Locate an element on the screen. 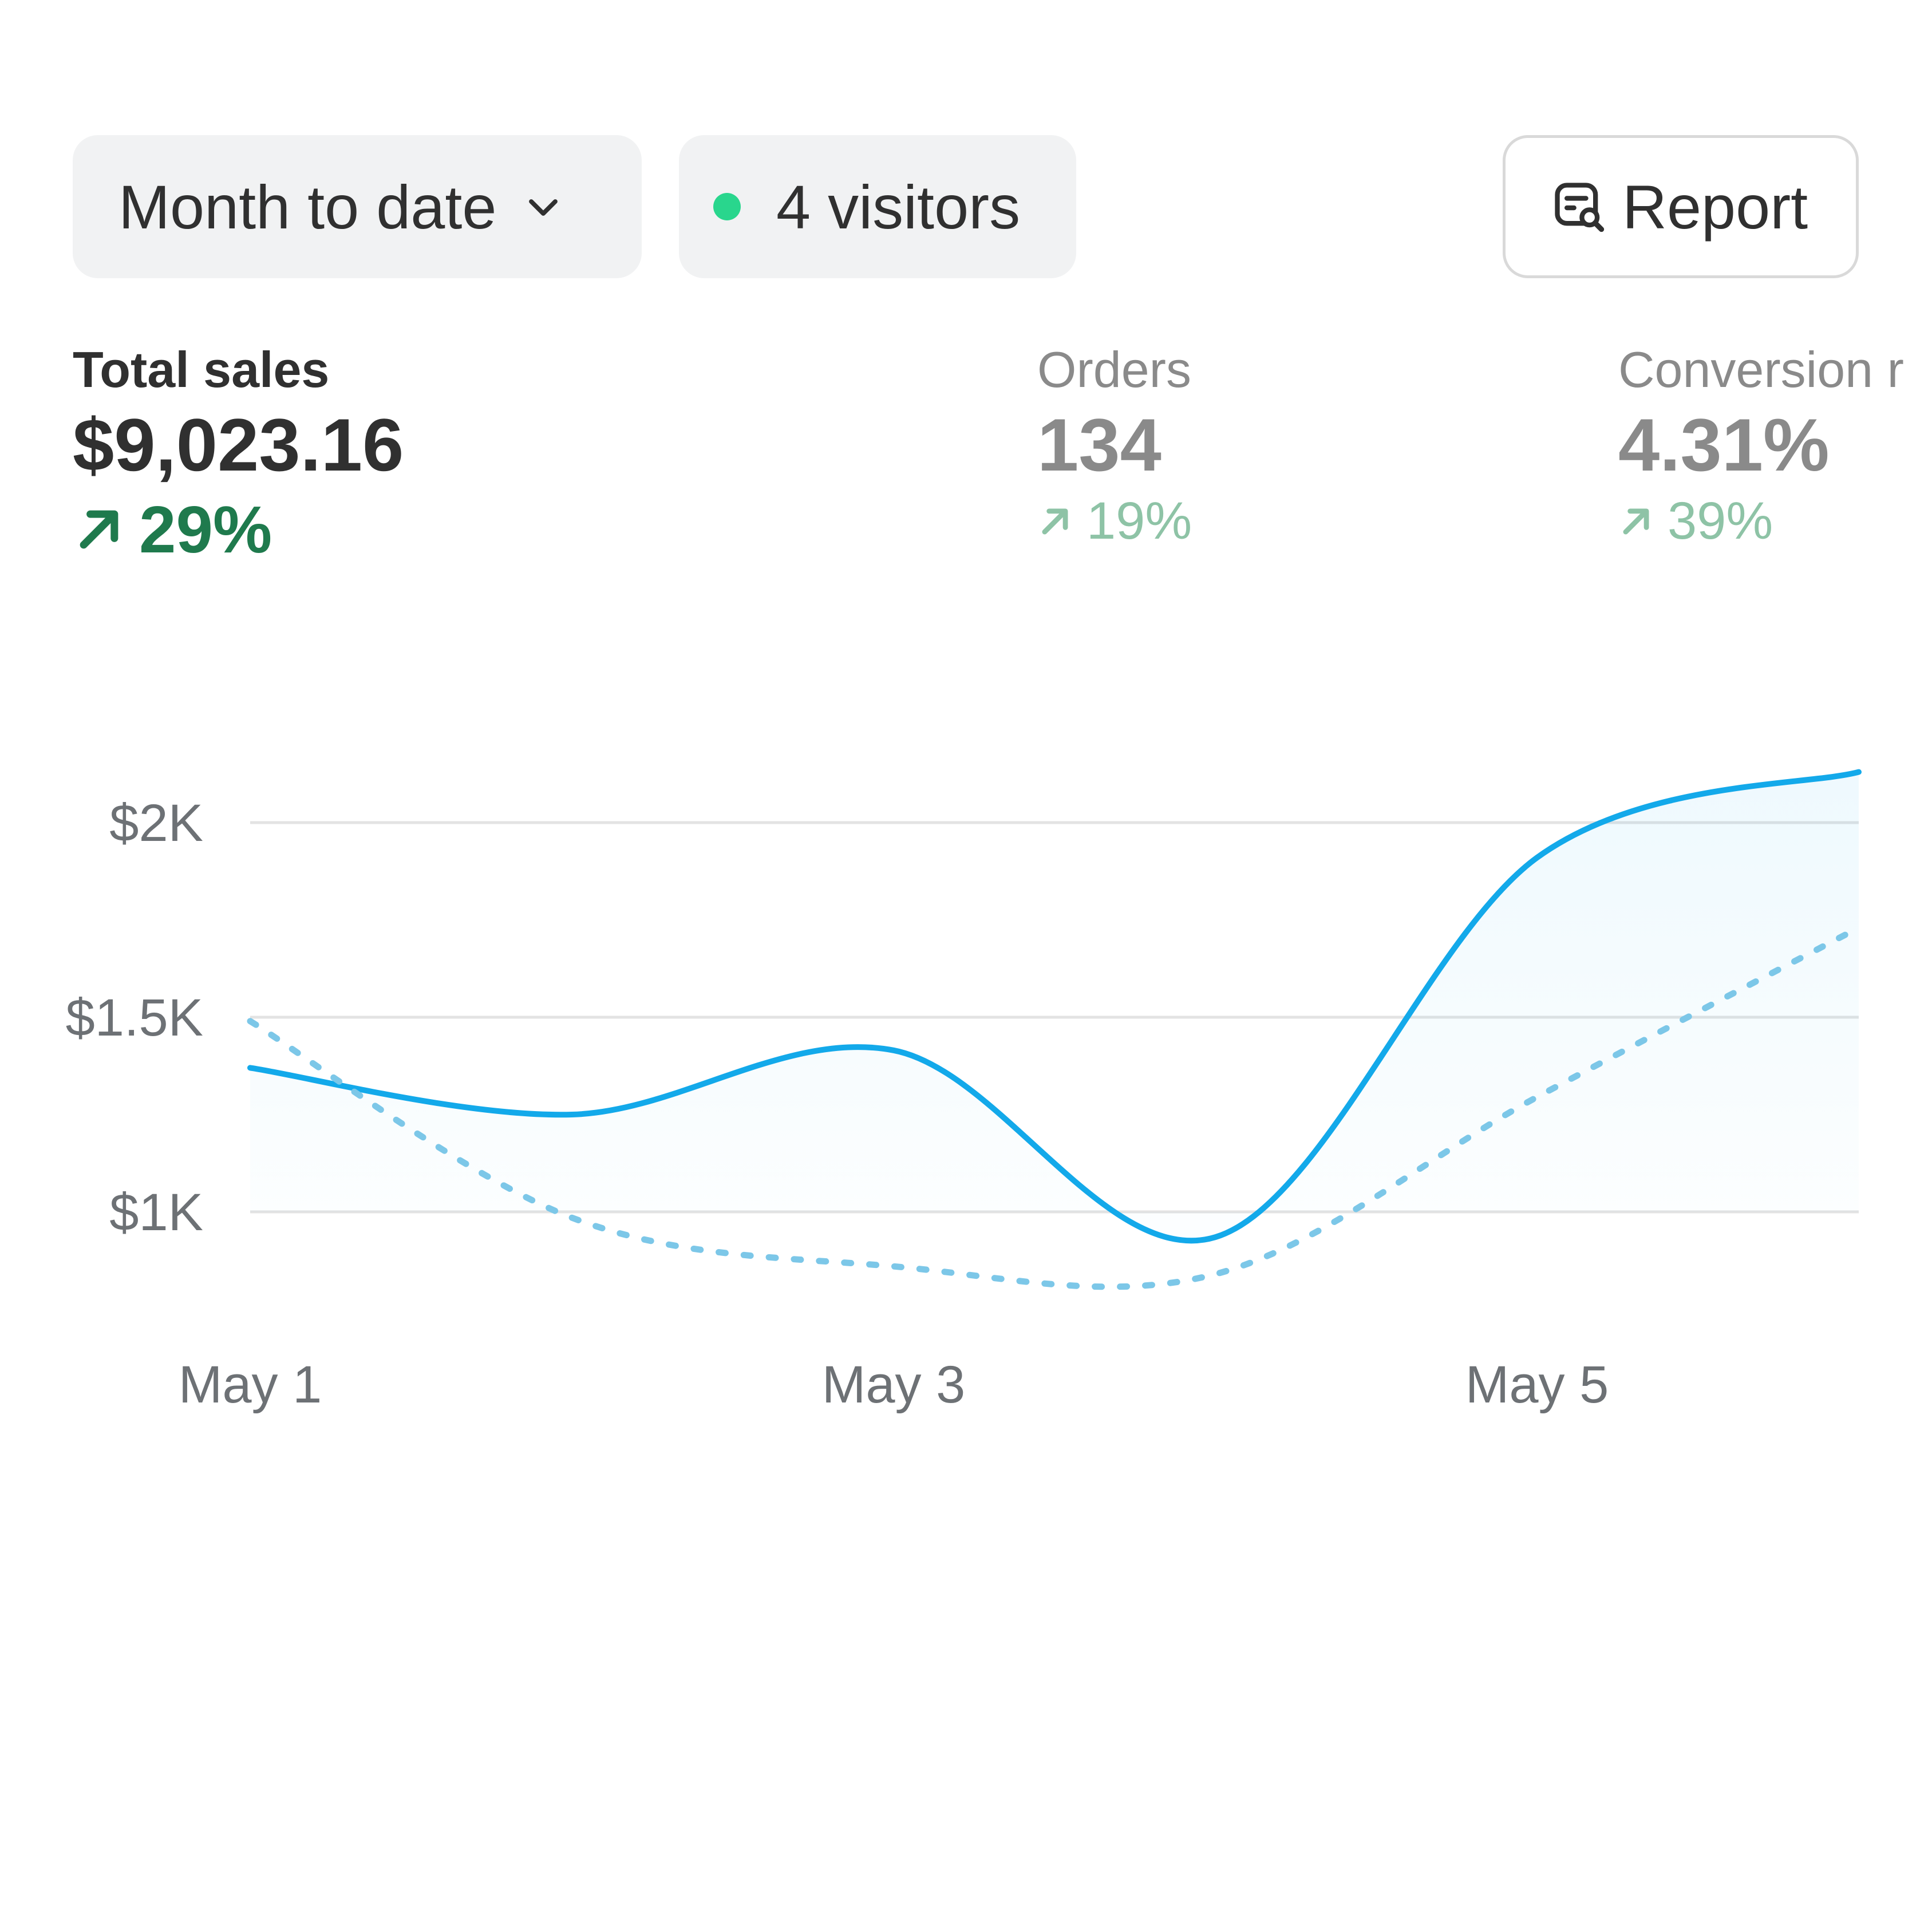 The image size is (1932, 1932). report-button: Report is located at coordinates (1681, 206).